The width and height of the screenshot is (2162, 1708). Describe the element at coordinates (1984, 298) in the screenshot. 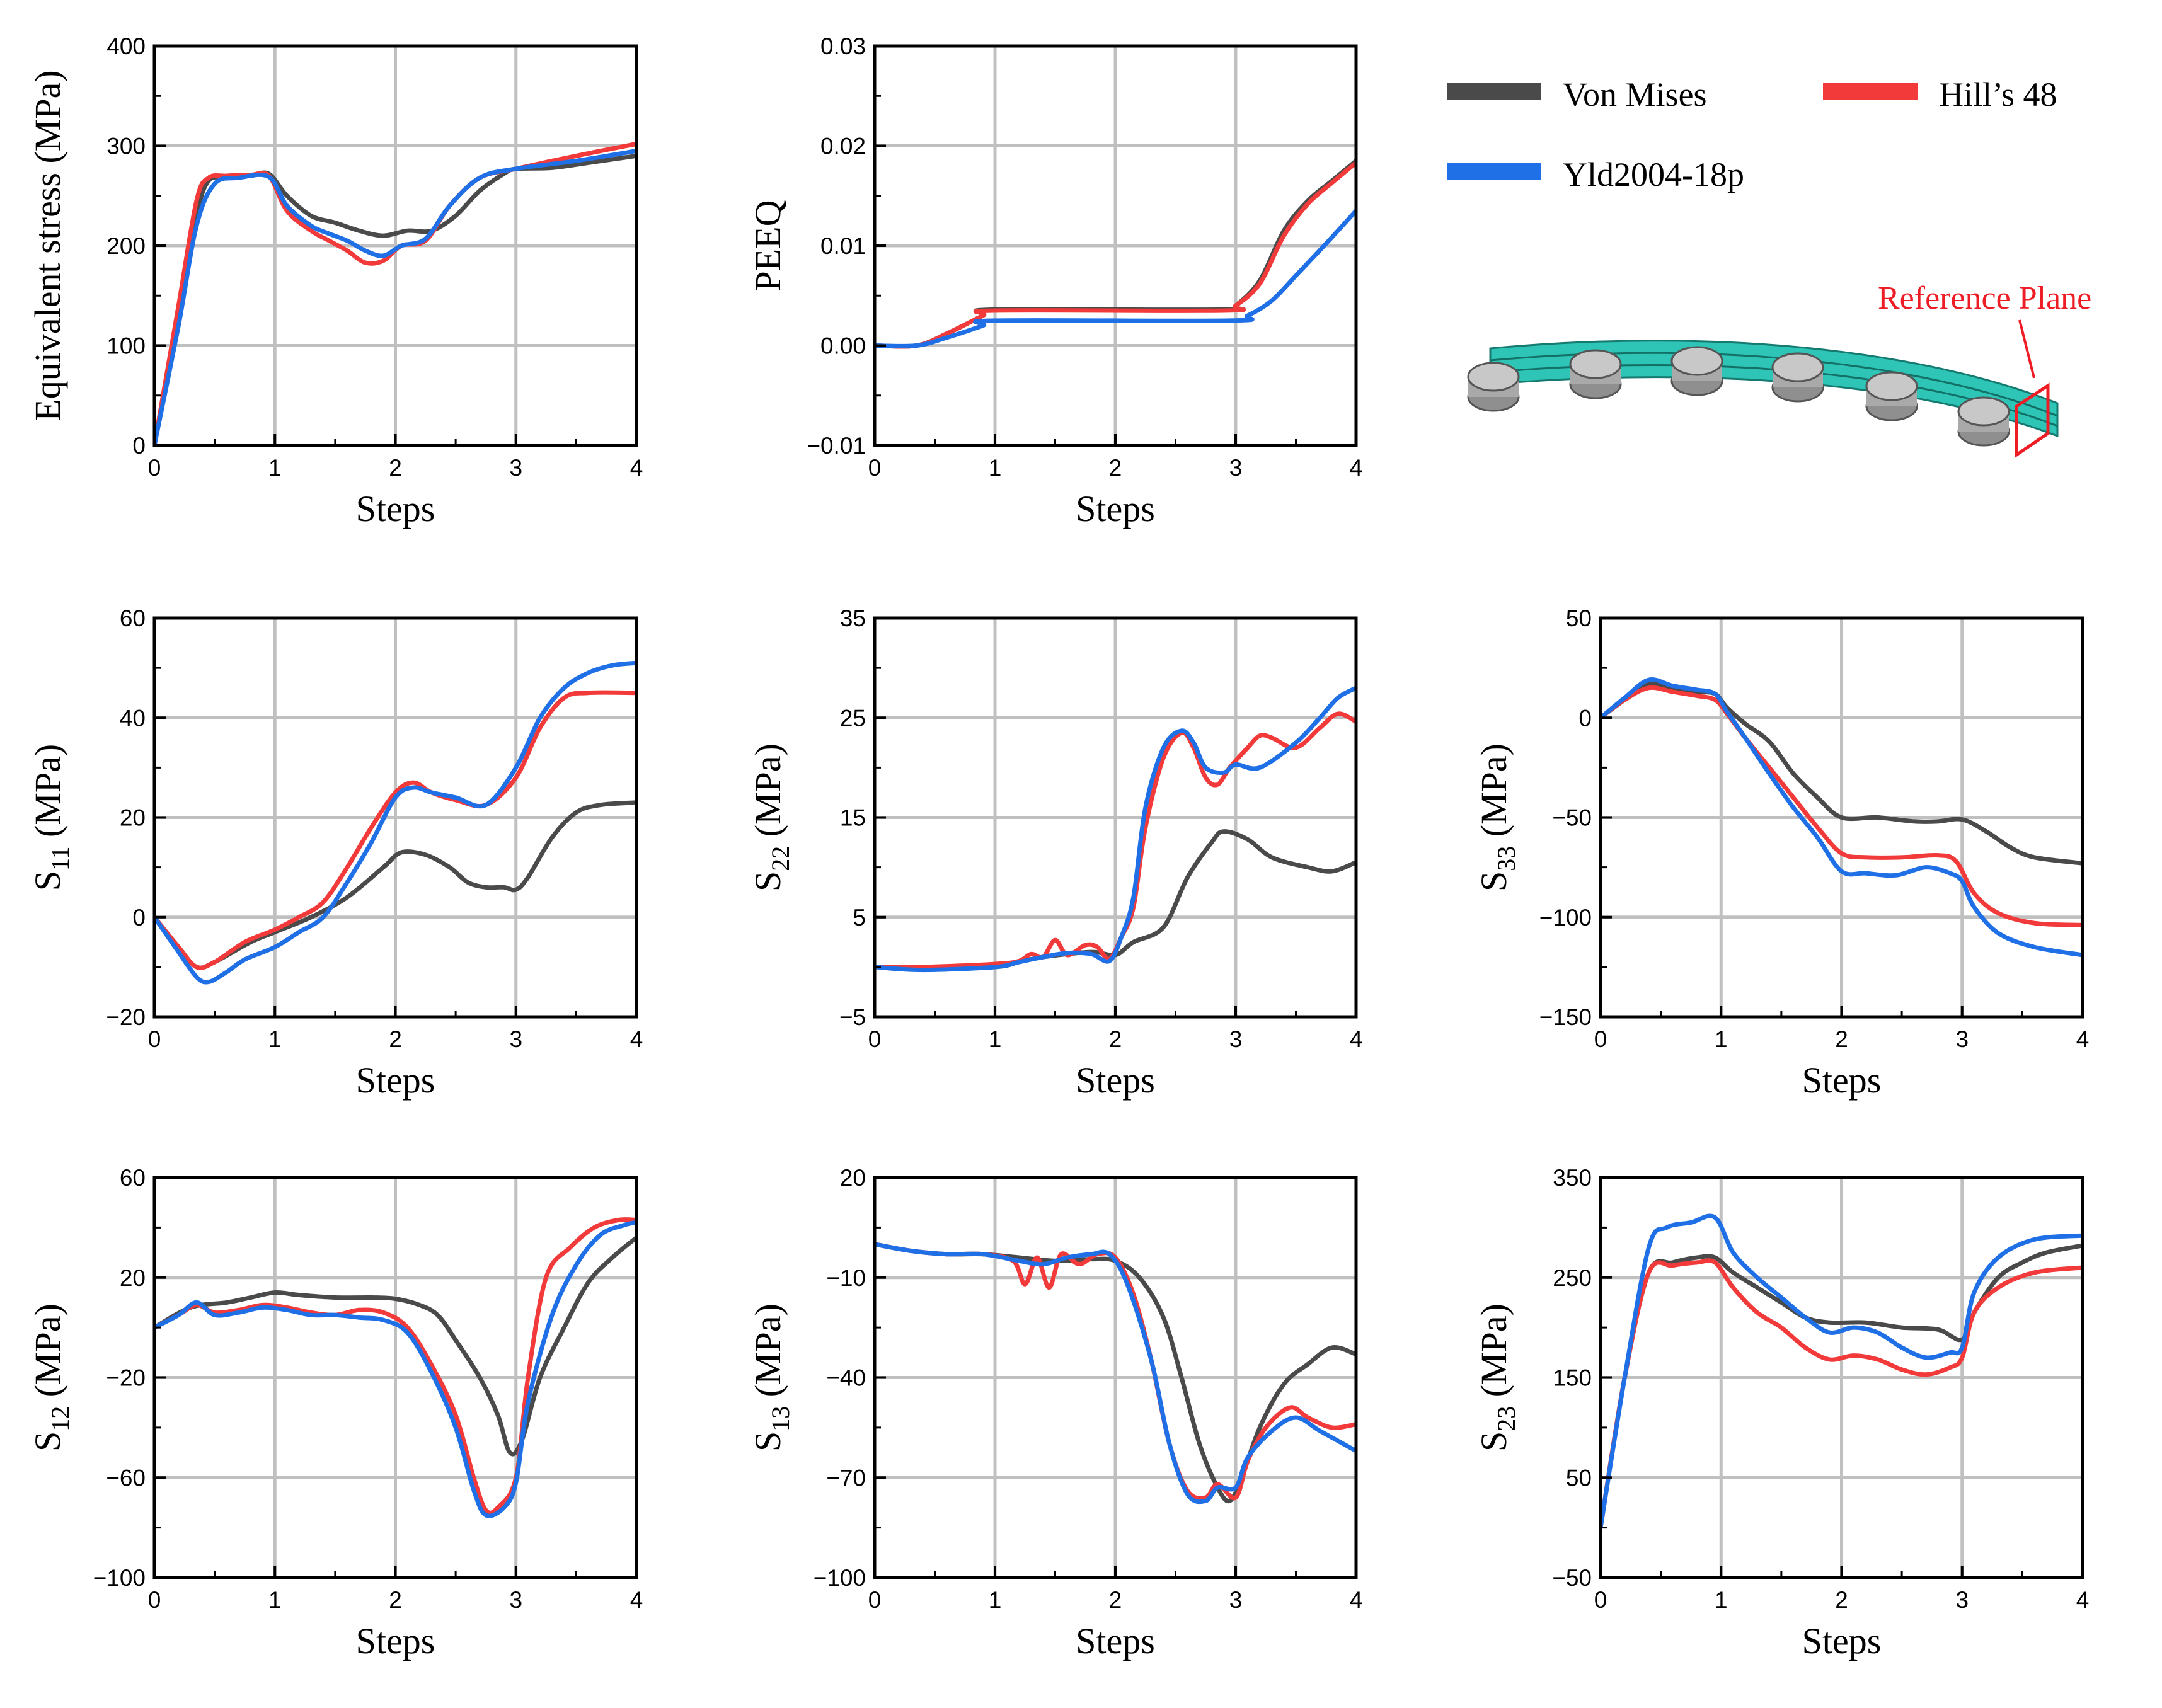

I see `reference-plane-label: Reference Plane` at that location.